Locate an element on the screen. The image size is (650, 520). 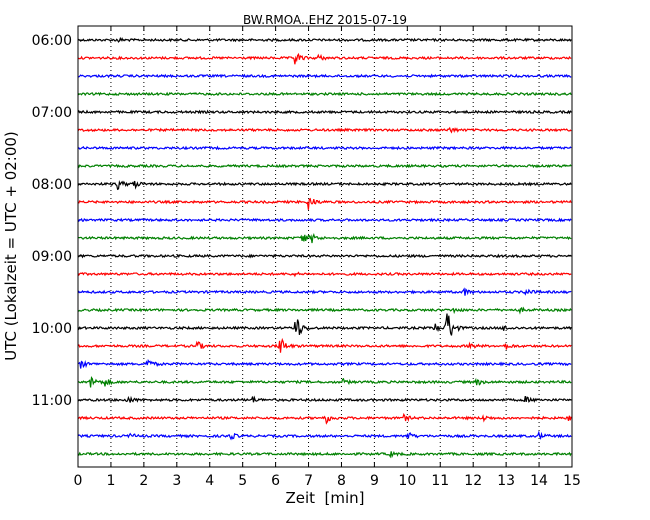
x-tick-label: 8 is located at coordinates (341, 481).